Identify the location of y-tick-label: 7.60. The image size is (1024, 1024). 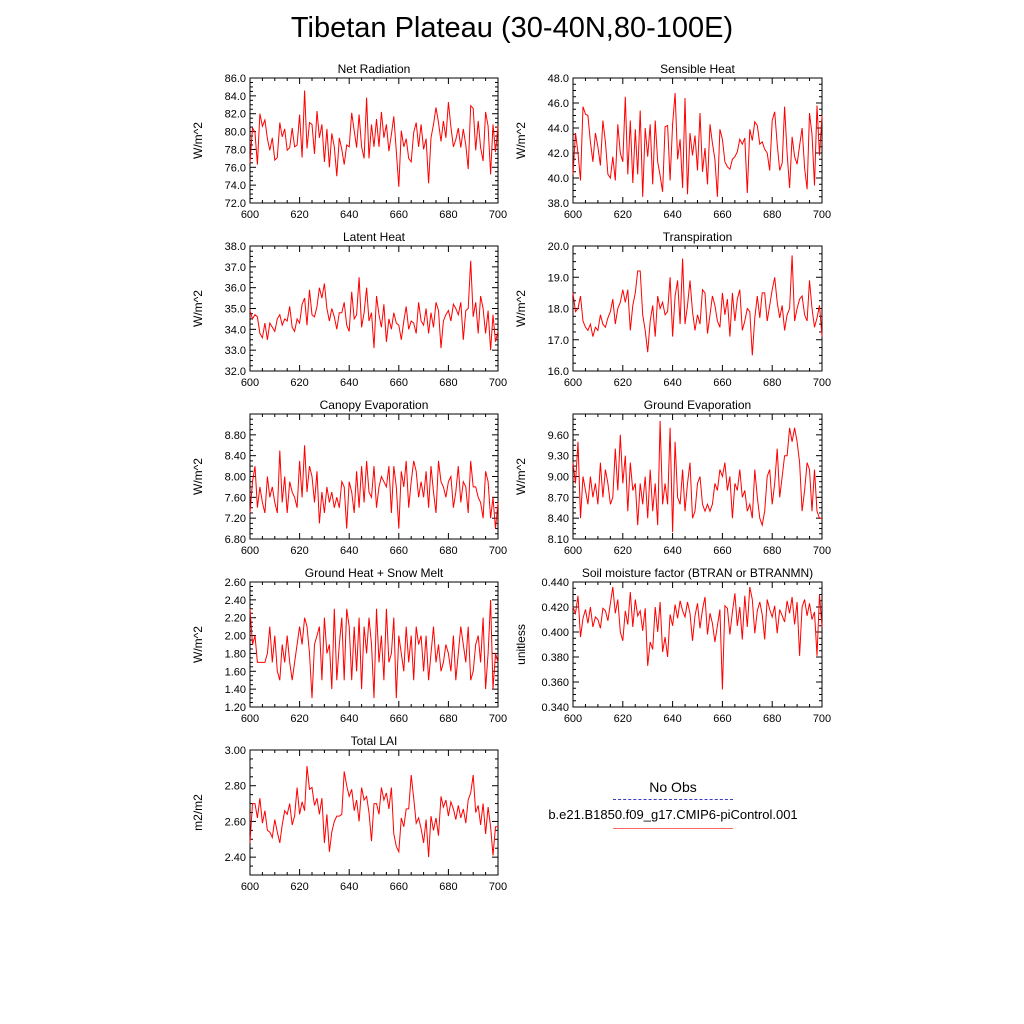
(235, 498).